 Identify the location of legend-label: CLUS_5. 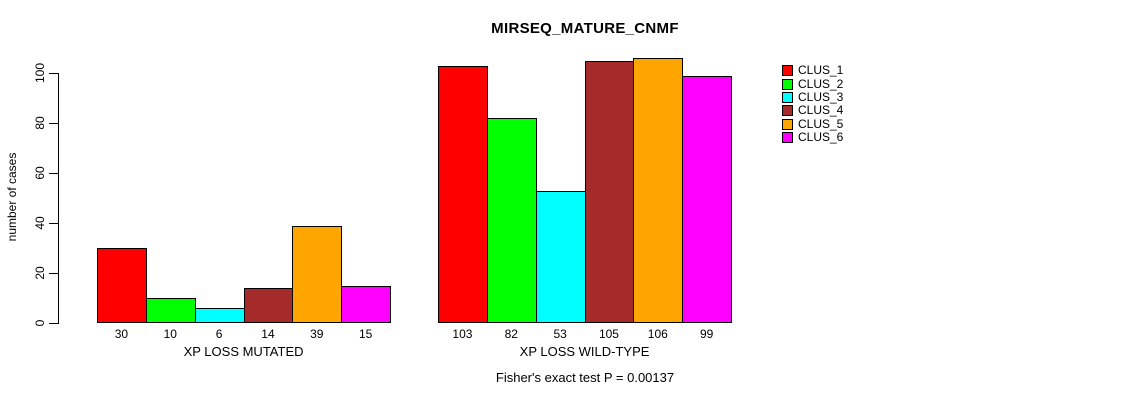
(821, 123).